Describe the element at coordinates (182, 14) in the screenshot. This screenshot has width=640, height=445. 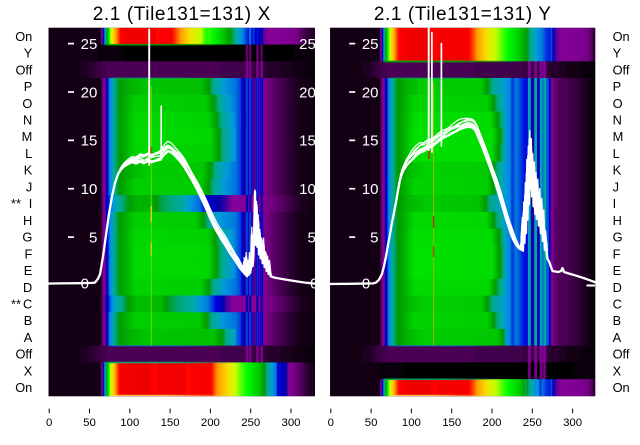
I see `svg-text: 2.1 (Tile131=131) X` at that location.